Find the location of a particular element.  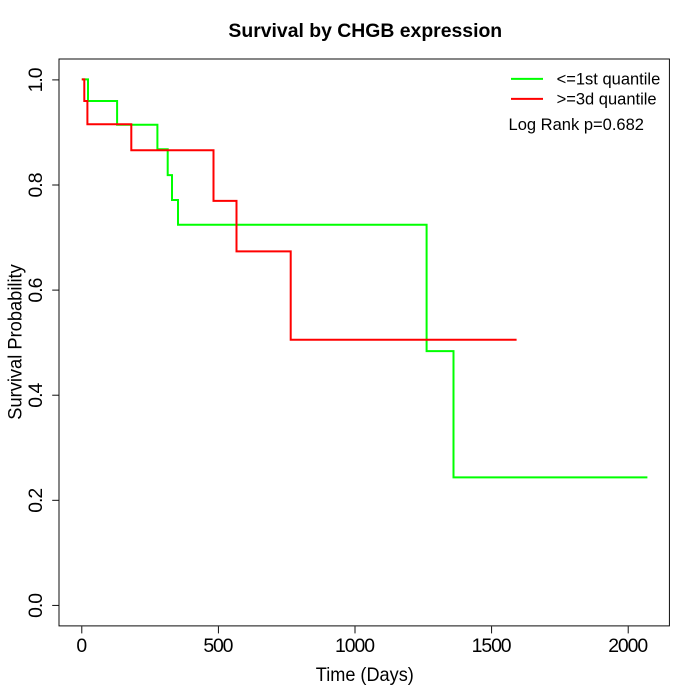

svg-text: 0 is located at coordinates (81, 646).